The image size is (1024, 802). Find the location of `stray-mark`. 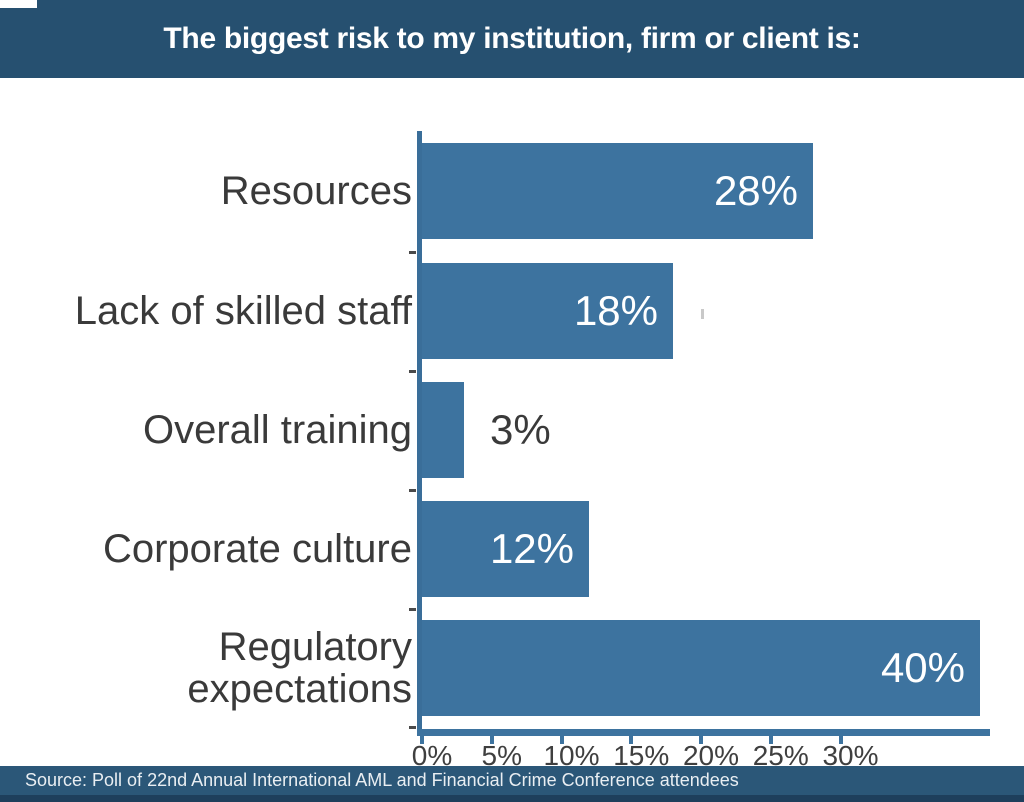

stray-mark is located at coordinates (702, 314).